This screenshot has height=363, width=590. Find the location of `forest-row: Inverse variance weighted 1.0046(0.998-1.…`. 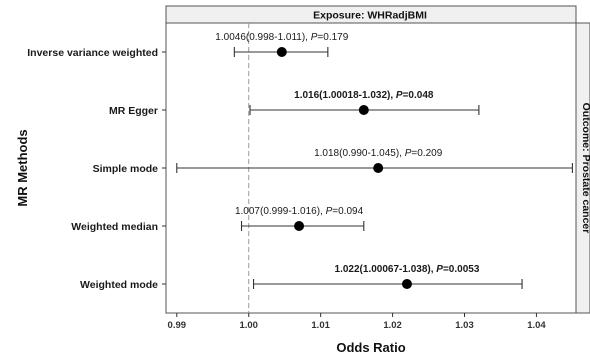

forest-row: Inverse variance weighted 1.0046(0.998-1.… is located at coordinates (187, 45).